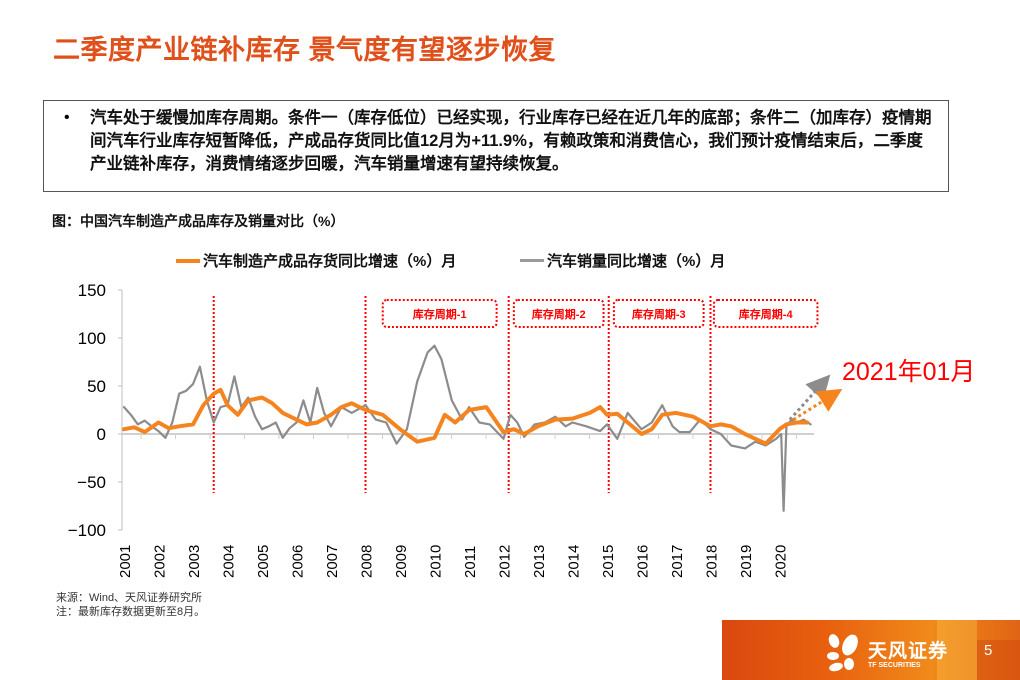 This screenshot has height=680, width=1020. Describe the element at coordinates (131, 612) in the screenshot. I see `note-line: 注：最新库存数据更新至8月。` at that location.